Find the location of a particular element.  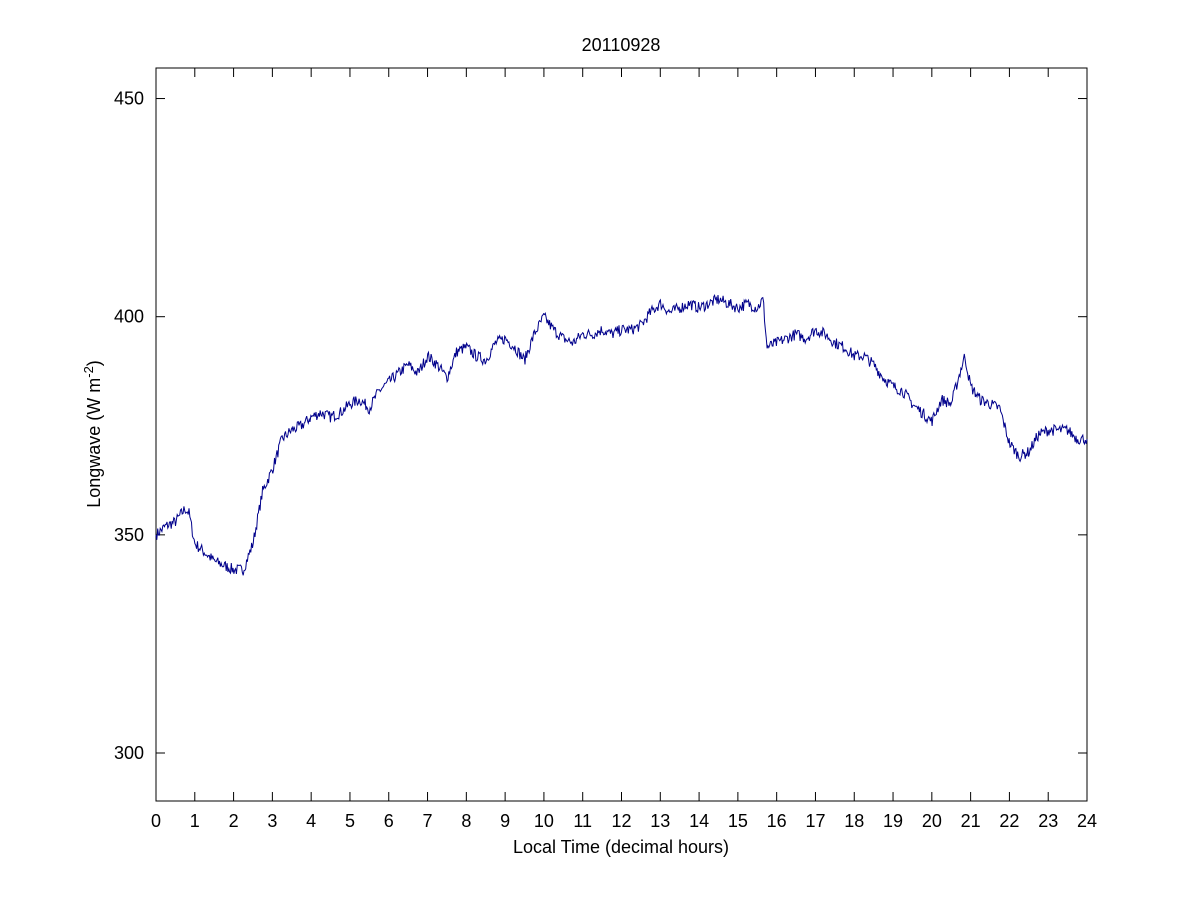

x-tick-label: 10 is located at coordinates (544, 821).